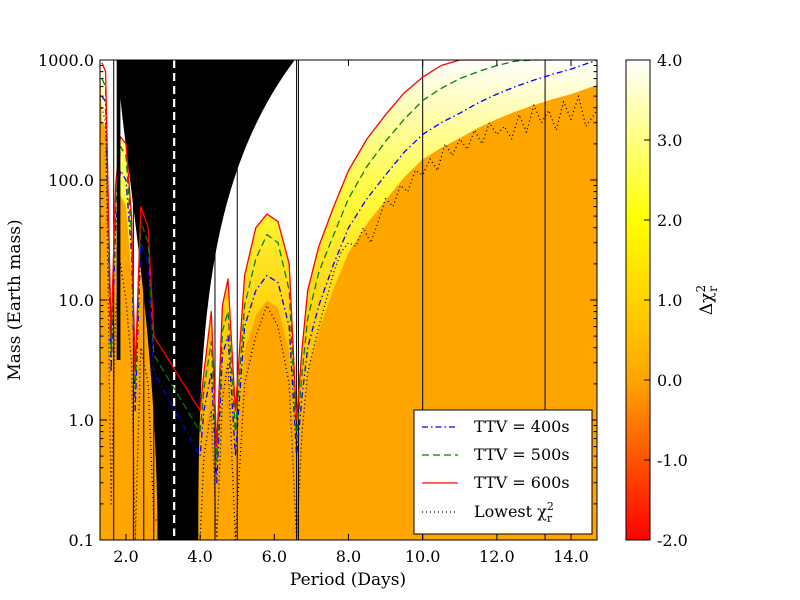  Describe the element at coordinates (348, 580) in the screenshot. I see `x-axis-label: Period (Days)` at that location.